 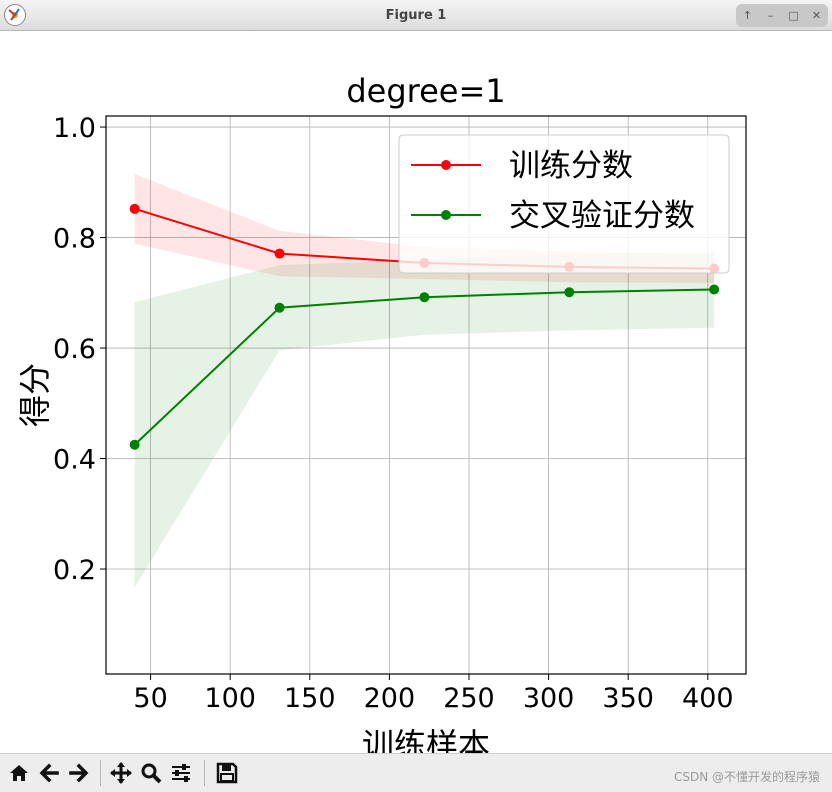 I want to click on window-titlebar: Figure 1 ↑ – □ ✕, so click(x=416, y=15).